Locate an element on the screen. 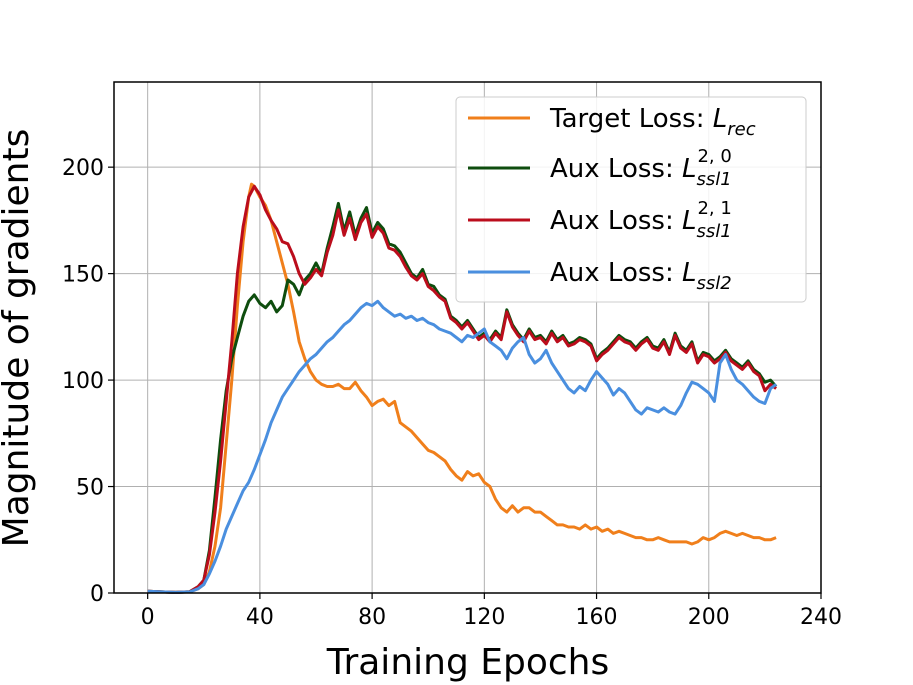 The width and height of the screenshot is (913, 685). legend-label: Target Loss: Lrec is located at coordinates (652, 122).